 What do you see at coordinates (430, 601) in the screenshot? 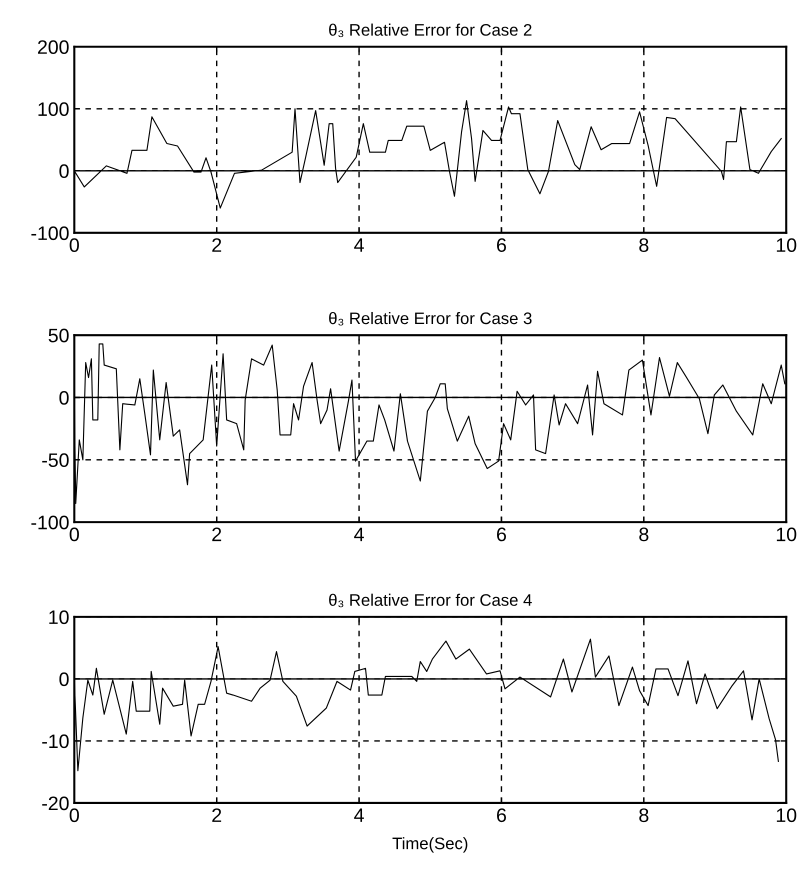
I see `chart-title: θ₃ Relative Error for Case 4` at bounding box center [430, 601].